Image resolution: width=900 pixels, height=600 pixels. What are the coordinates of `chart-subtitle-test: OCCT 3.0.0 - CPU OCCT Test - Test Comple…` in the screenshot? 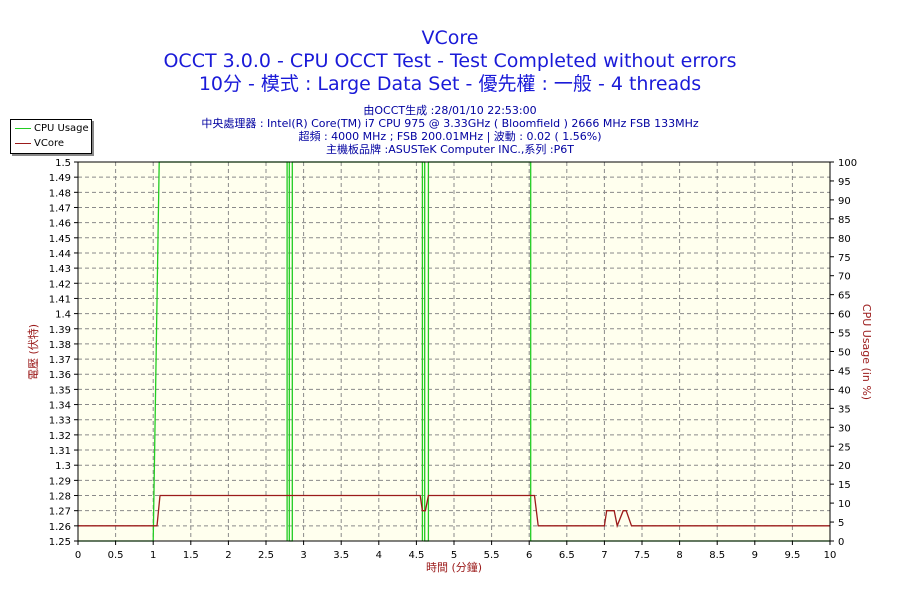 It's located at (450, 61).